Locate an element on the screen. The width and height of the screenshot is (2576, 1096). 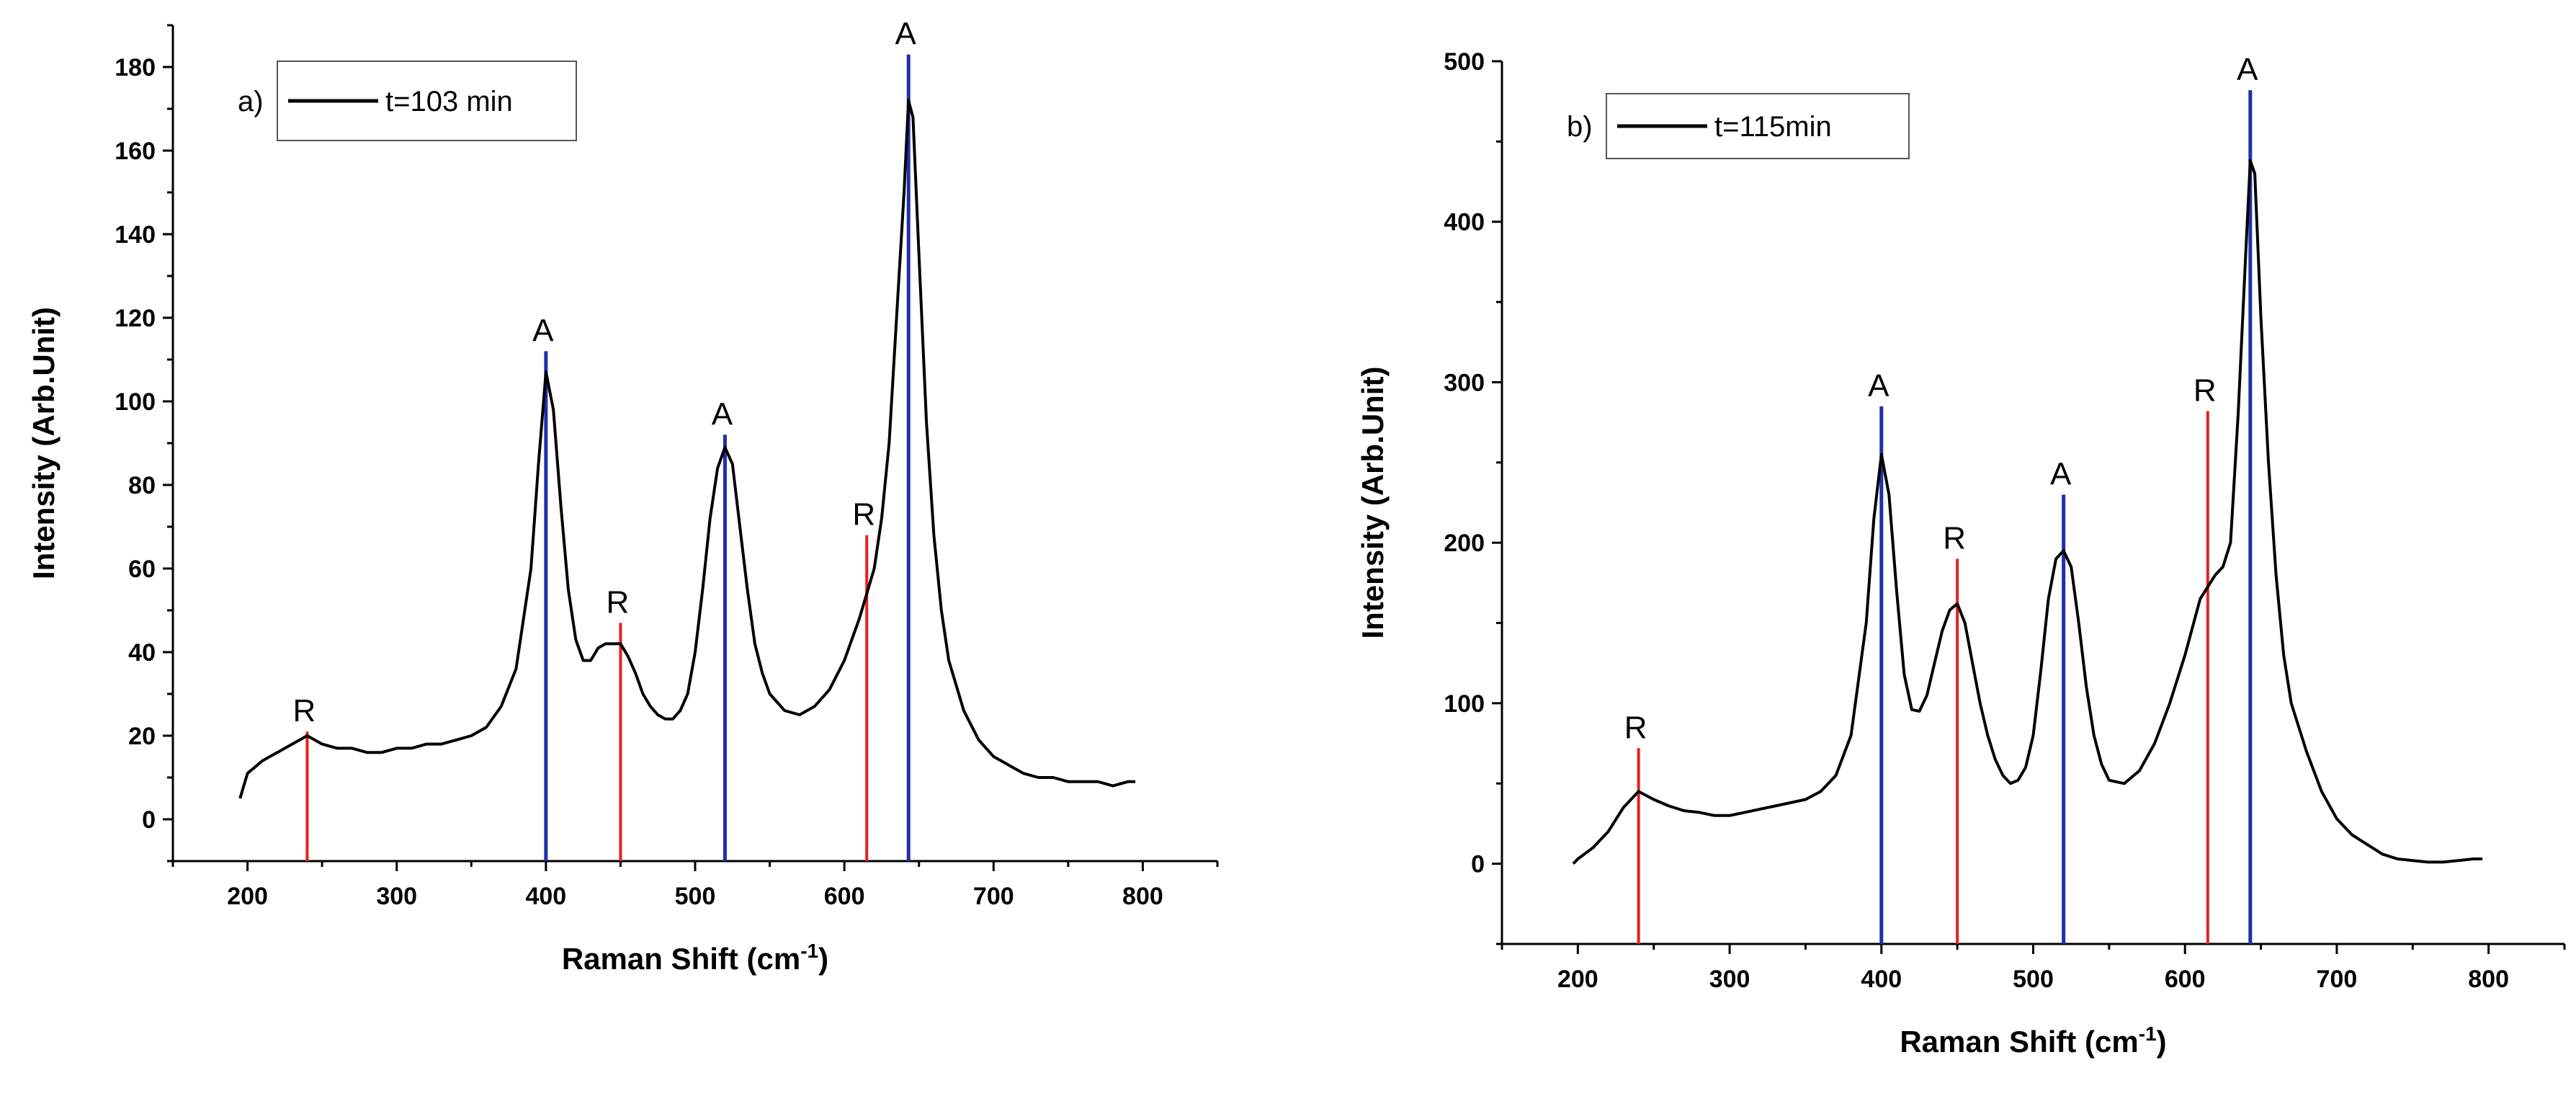
y-tick-label: 400 is located at coordinates (1464, 222).